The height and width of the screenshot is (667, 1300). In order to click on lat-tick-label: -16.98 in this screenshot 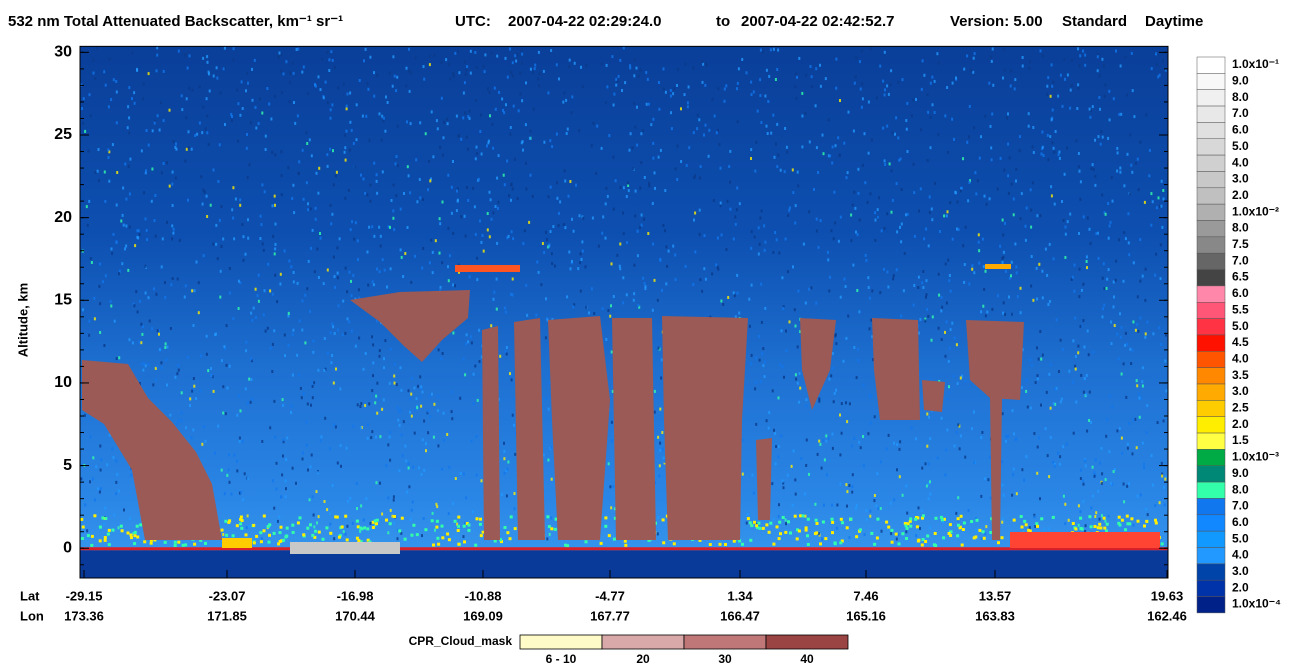, I will do `click(355, 595)`.